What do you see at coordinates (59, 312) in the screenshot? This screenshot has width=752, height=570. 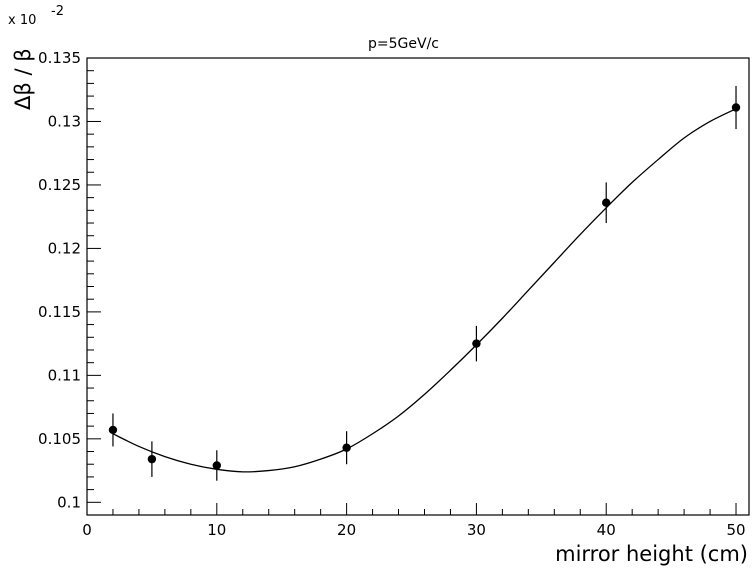 I see `y-tick-label: 0.115` at bounding box center [59, 312].